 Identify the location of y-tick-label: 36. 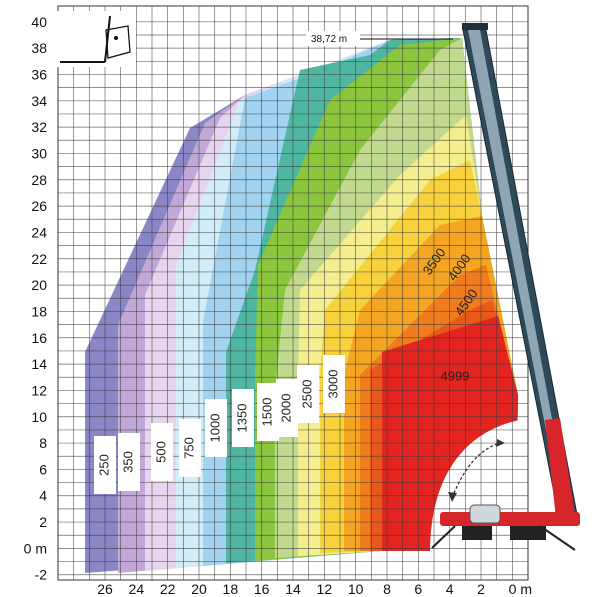
(39, 74).